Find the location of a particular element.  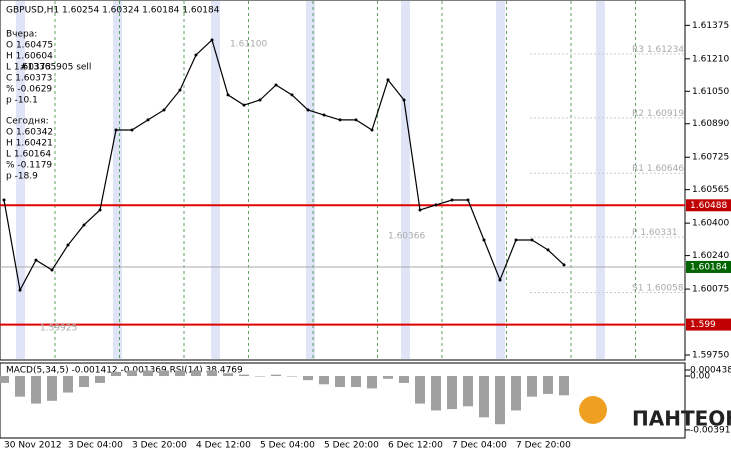

x-tick-label: 6 Dec 12:00 is located at coordinates (415, 446).